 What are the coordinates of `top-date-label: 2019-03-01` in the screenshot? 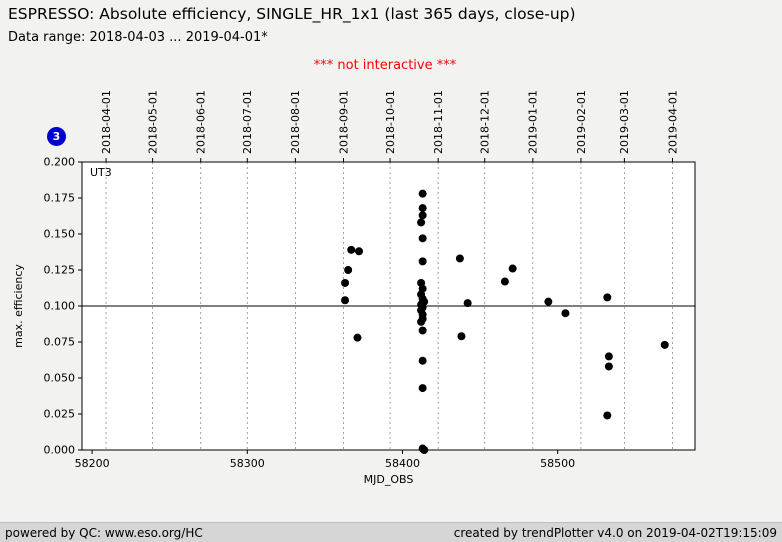 It's located at (624, 122).